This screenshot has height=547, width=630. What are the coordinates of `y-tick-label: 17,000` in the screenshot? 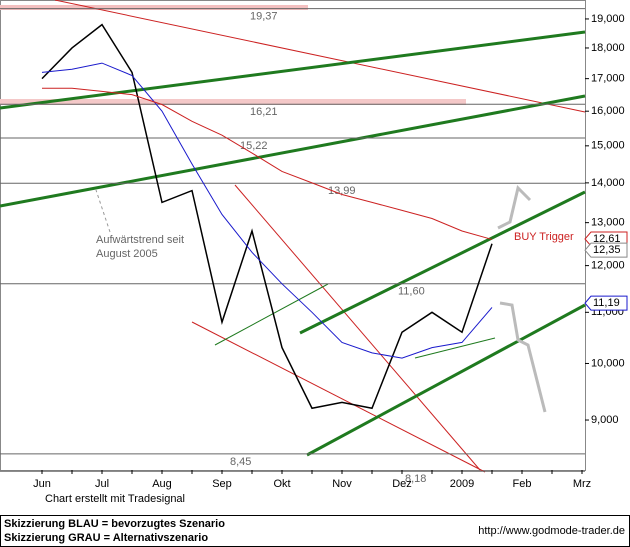 It's located at (608, 79).